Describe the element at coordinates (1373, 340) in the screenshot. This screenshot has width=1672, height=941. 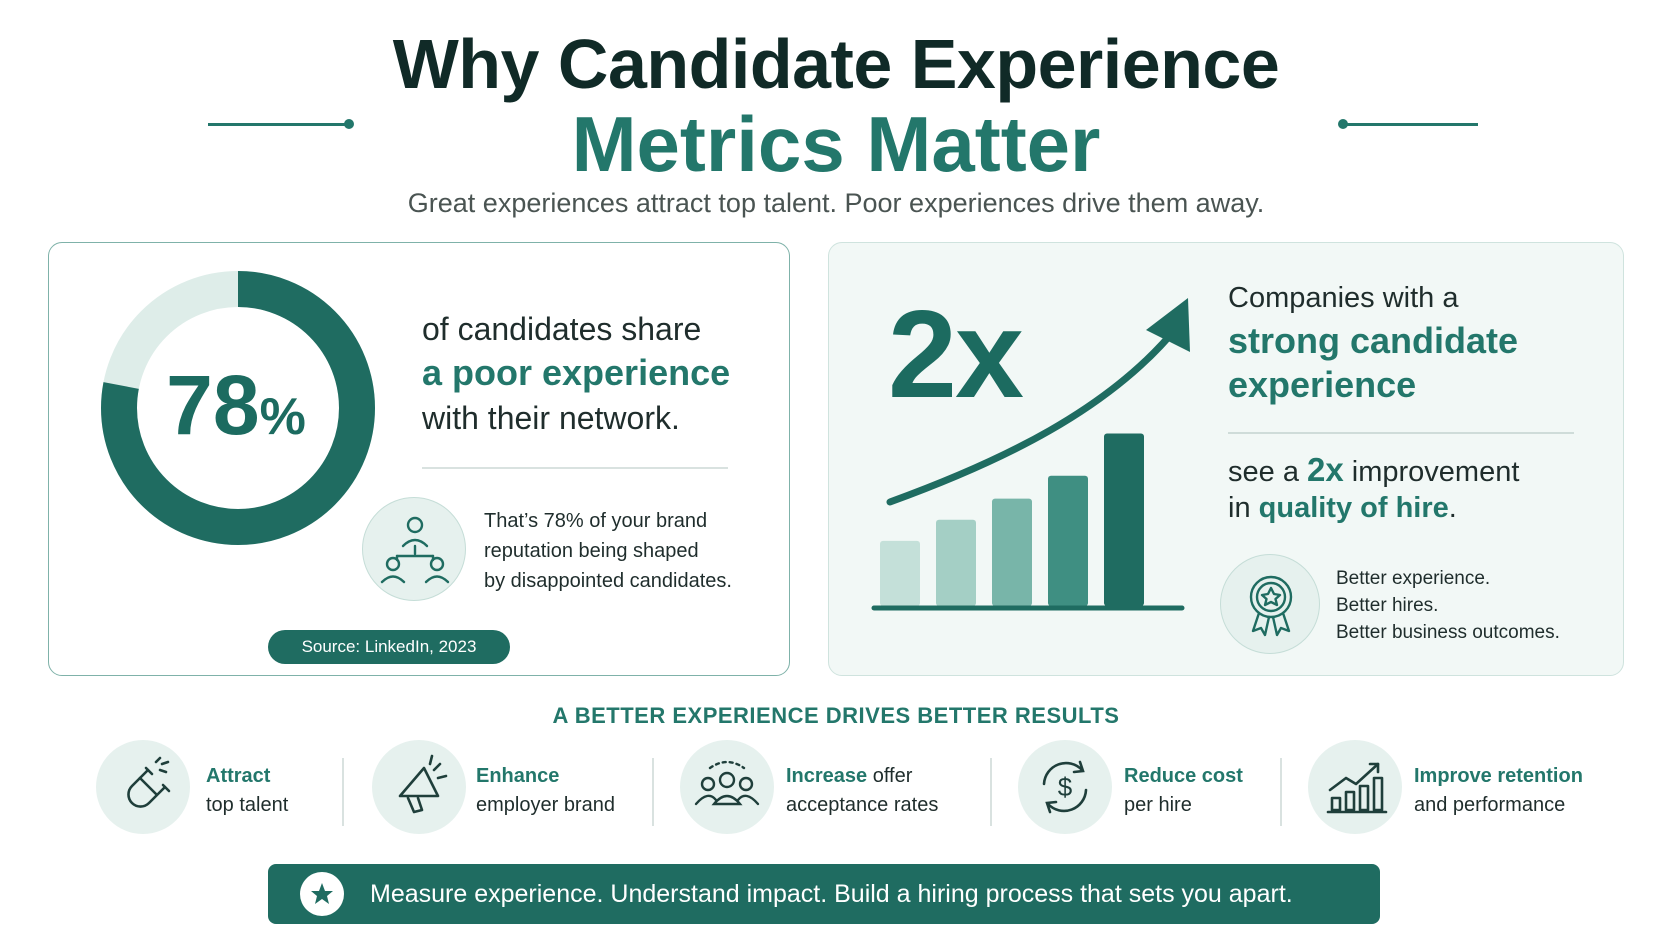
I see `right-stat-accent1: strong candidate` at that location.